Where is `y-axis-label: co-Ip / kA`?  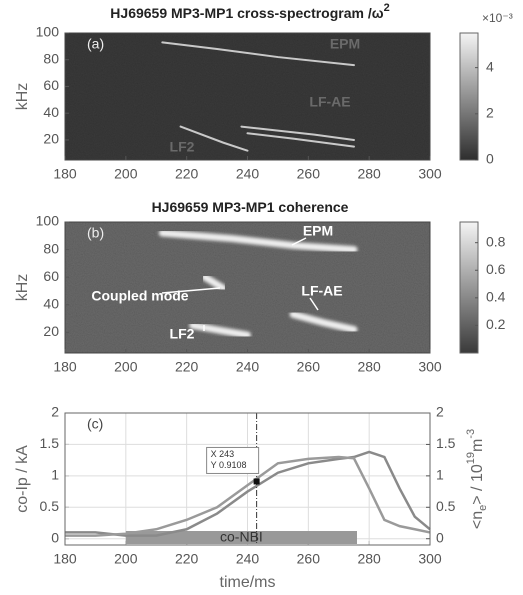 y-axis-label: co-Ip / kA is located at coordinates (22, 479).